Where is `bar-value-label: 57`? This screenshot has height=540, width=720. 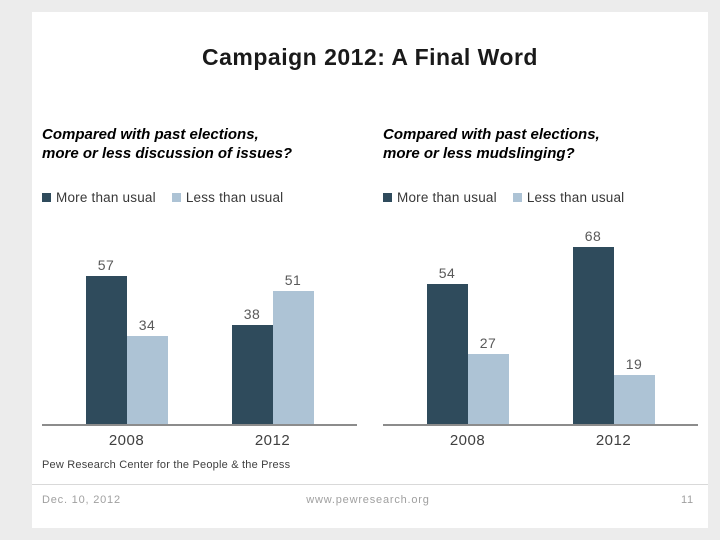 bar-value-label: 57 is located at coordinates (106, 265).